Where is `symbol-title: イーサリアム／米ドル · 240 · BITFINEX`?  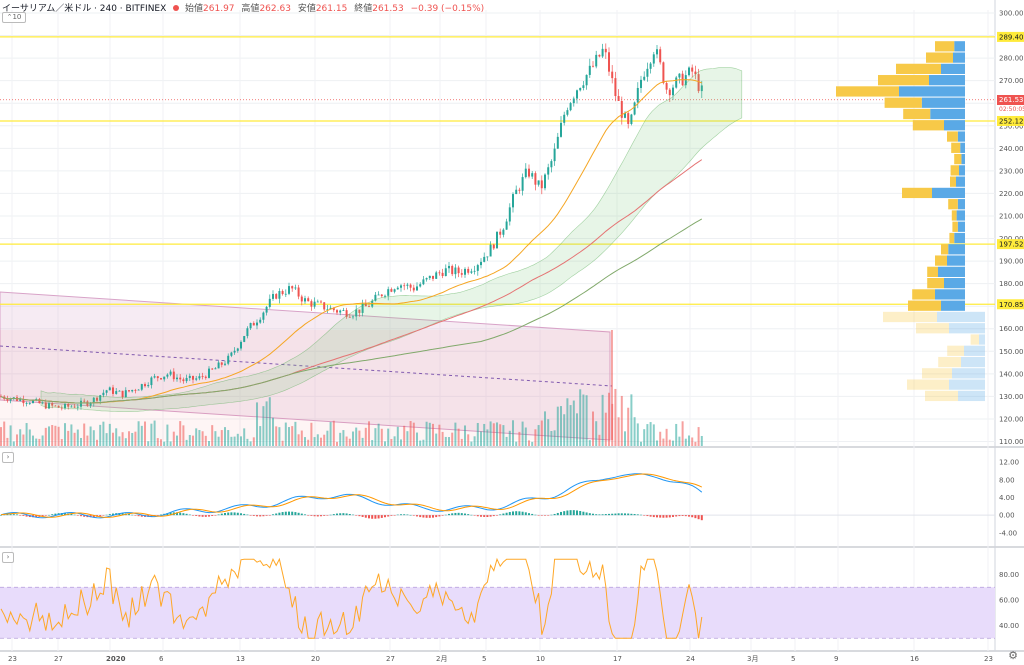 symbol-title: イーサリアム／米ドル · 240 · BITFINEX is located at coordinates (84, 9).